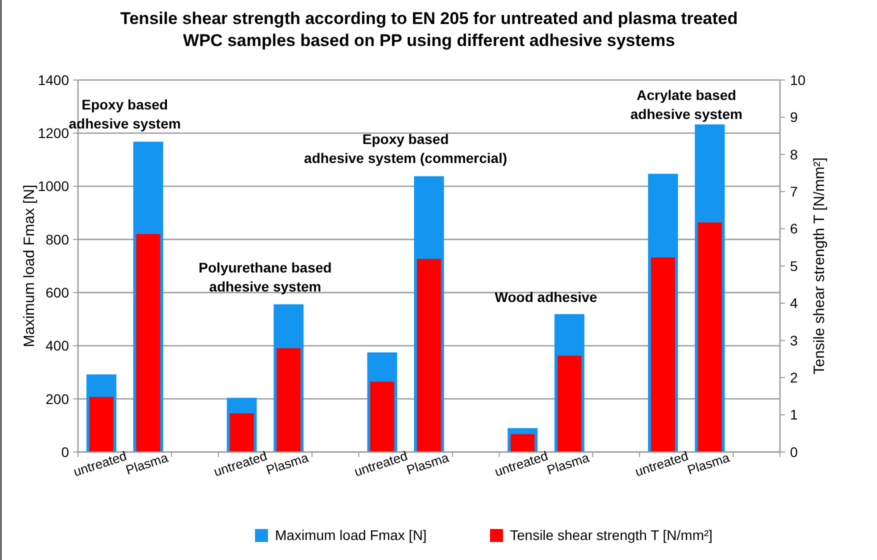 This screenshot has height=560, width=877. I want to click on y-tick-label: 1200, so click(54, 133).